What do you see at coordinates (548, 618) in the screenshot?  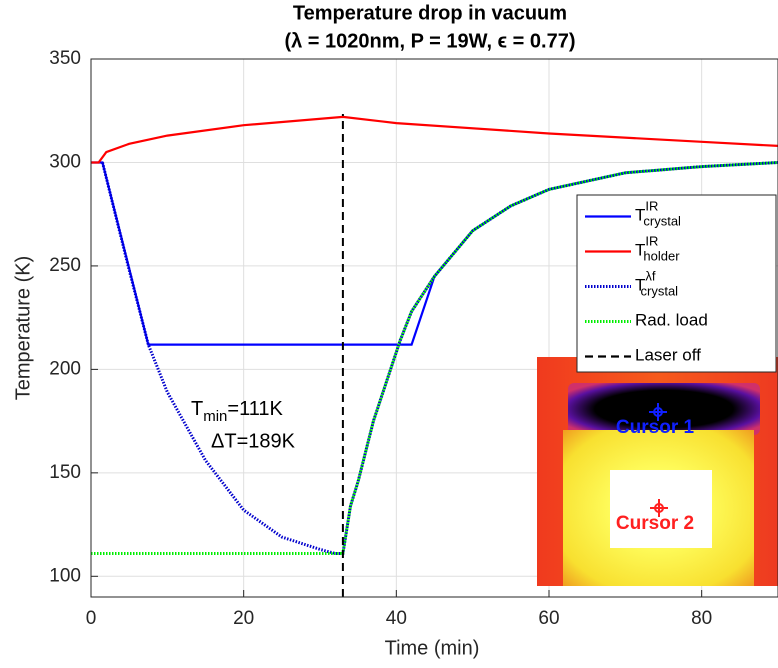 I see `x-tick-label: 60` at bounding box center [548, 618].